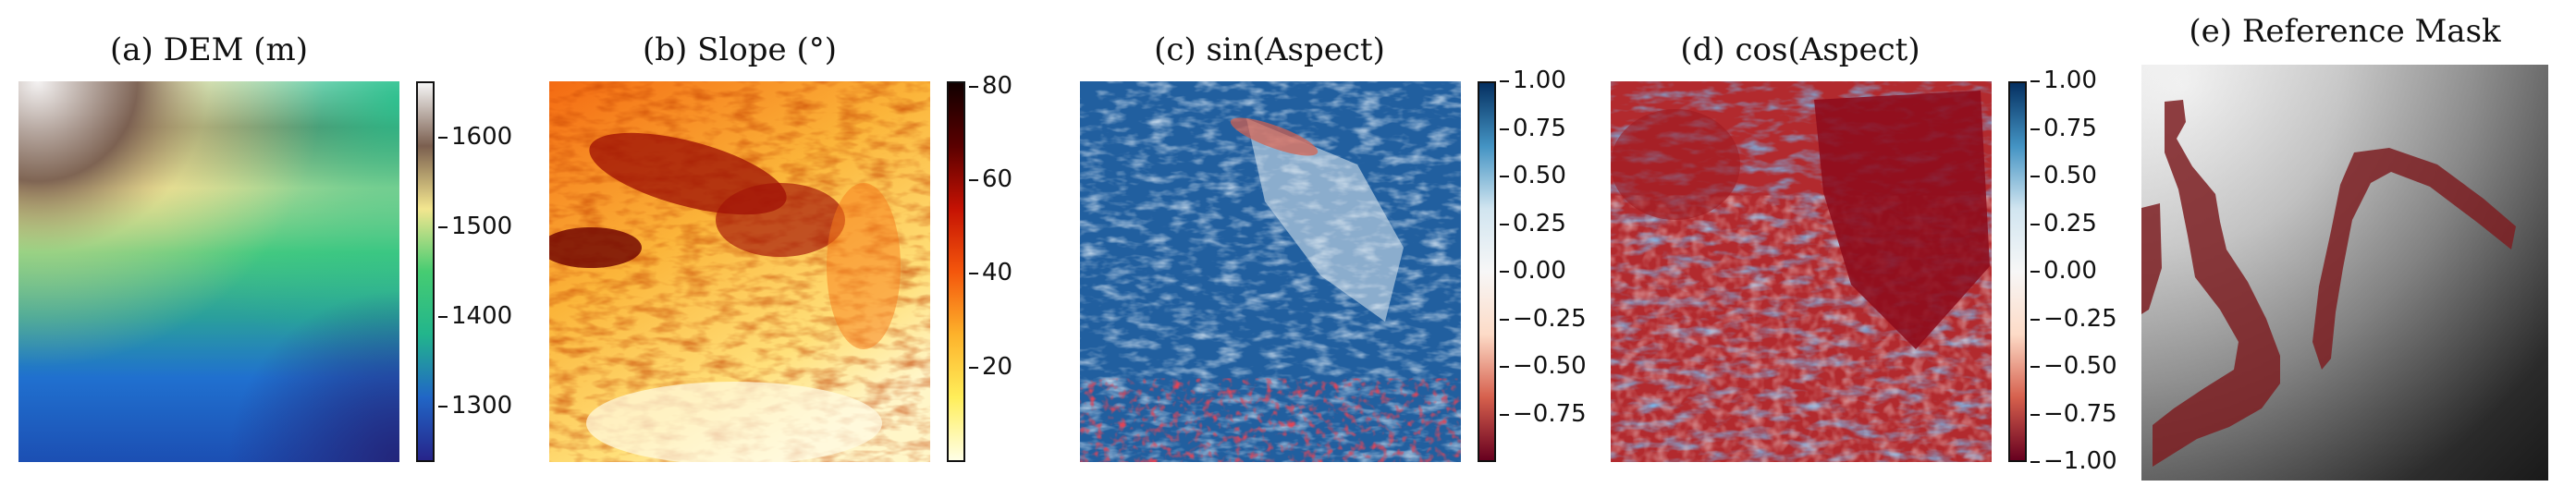 This screenshot has height=499, width=2576. What do you see at coordinates (991, 179) in the screenshot?
I see `slope-tick: 60` at bounding box center [991, 179].